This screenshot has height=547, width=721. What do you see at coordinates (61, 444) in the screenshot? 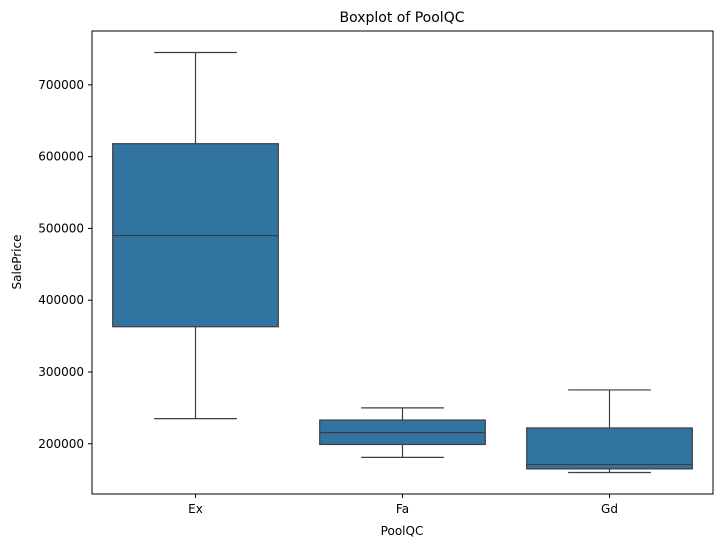
I see `y-tick-label-200000: 200000` at bounding box center [61, 444].